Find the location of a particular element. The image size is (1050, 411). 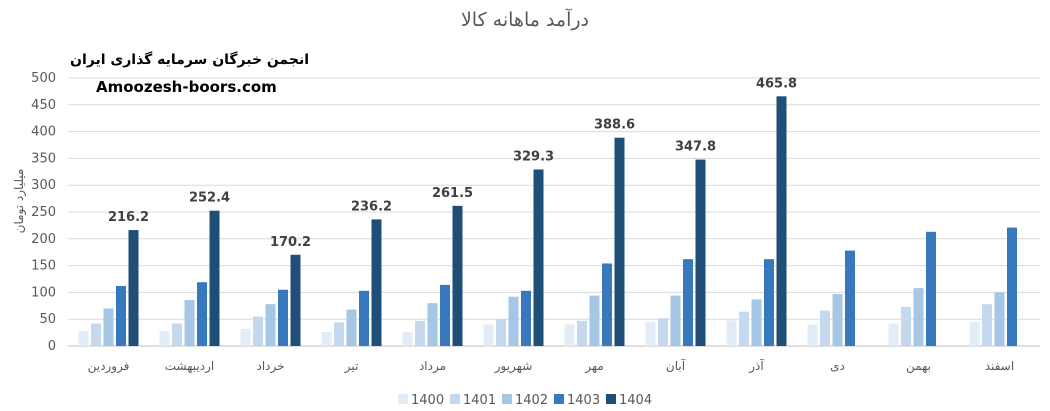

legend-label: 1403 is located at coordinates (583, 400).